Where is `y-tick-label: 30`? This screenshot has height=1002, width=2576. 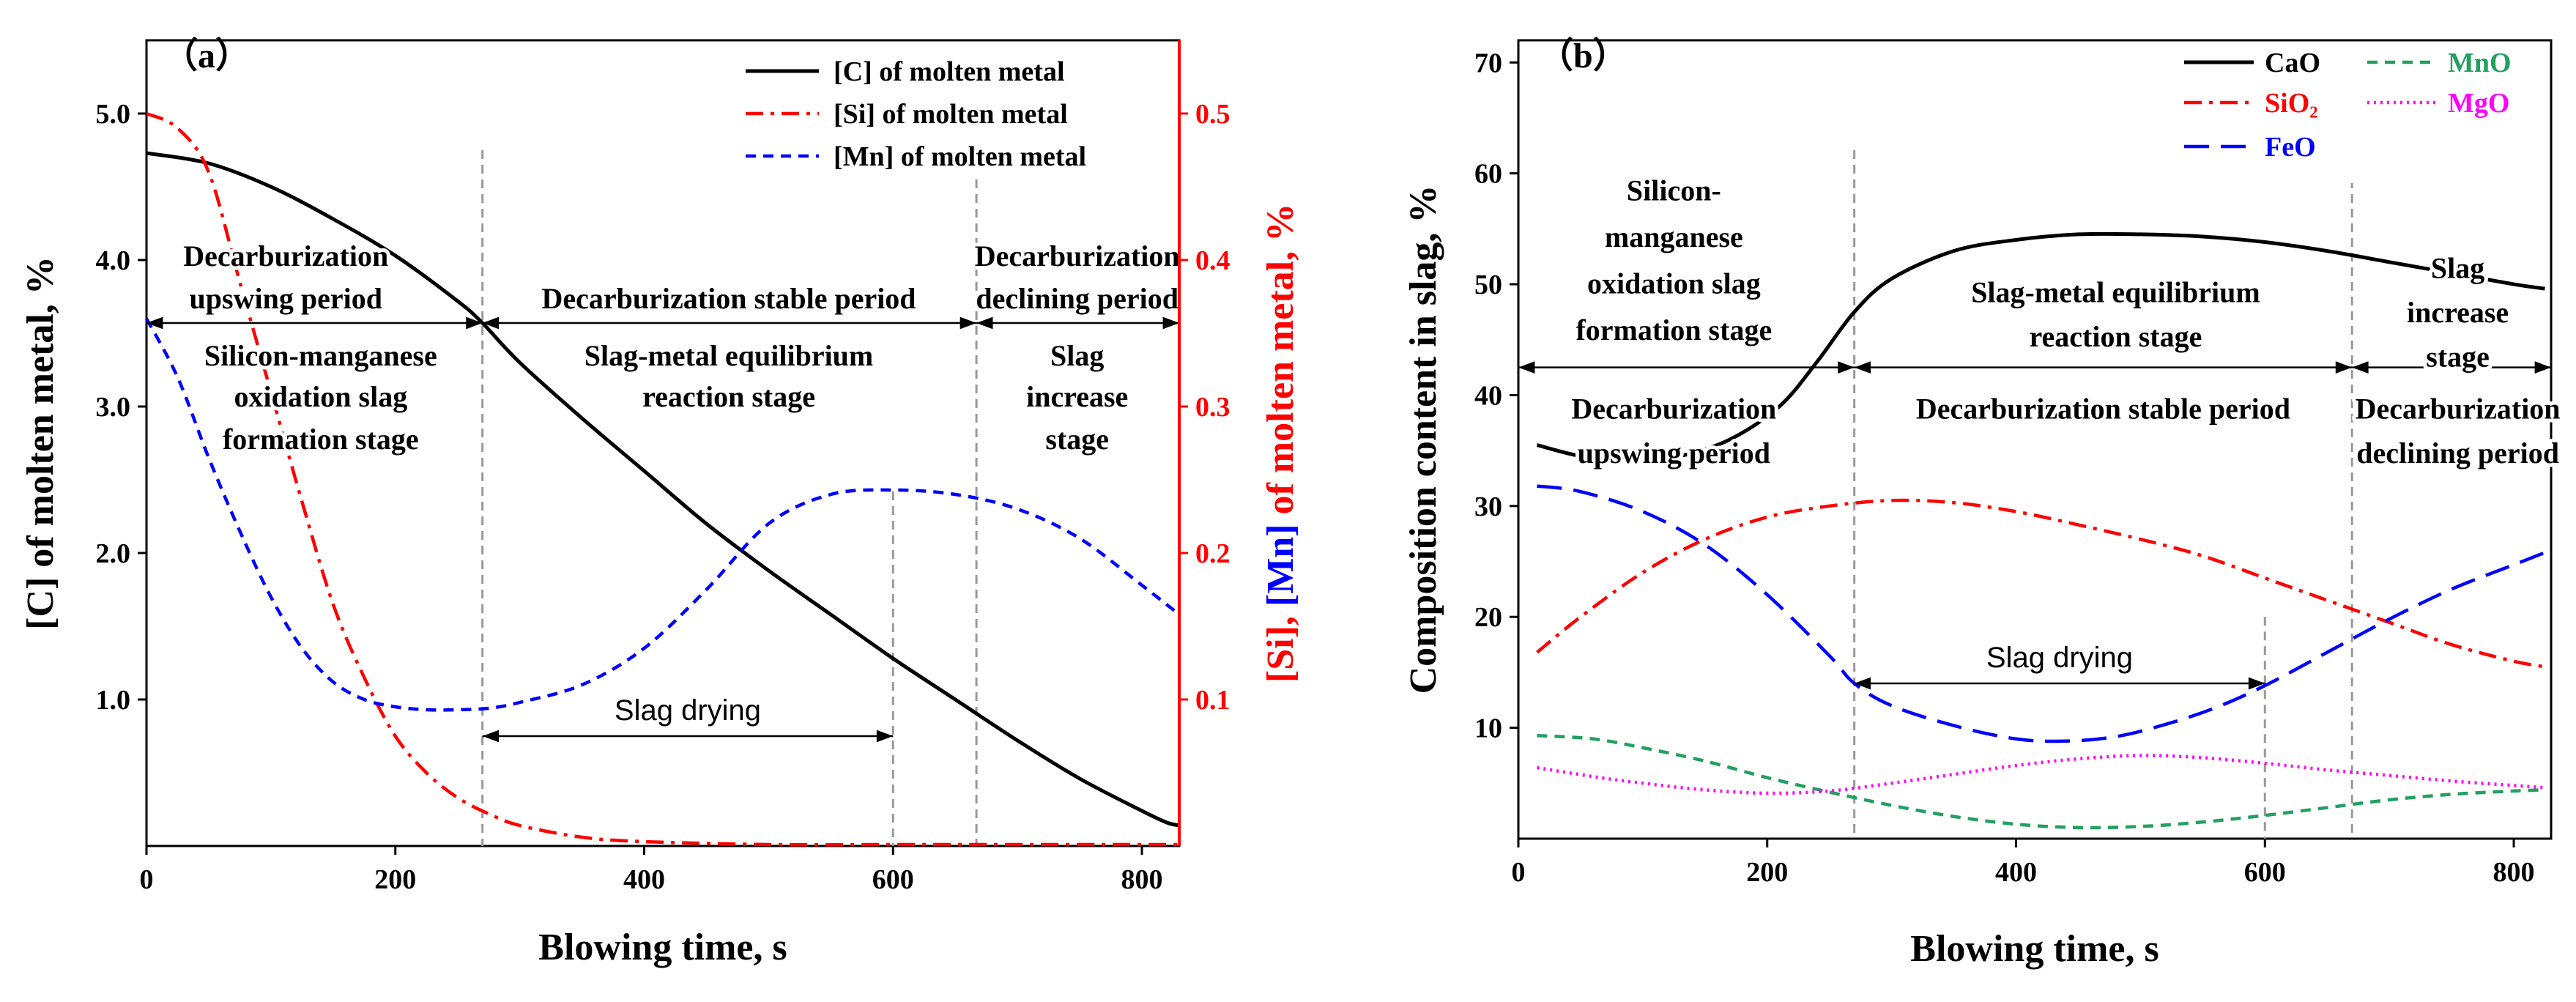 y-tick-label: 30 is located at coordinates (1488, 506).